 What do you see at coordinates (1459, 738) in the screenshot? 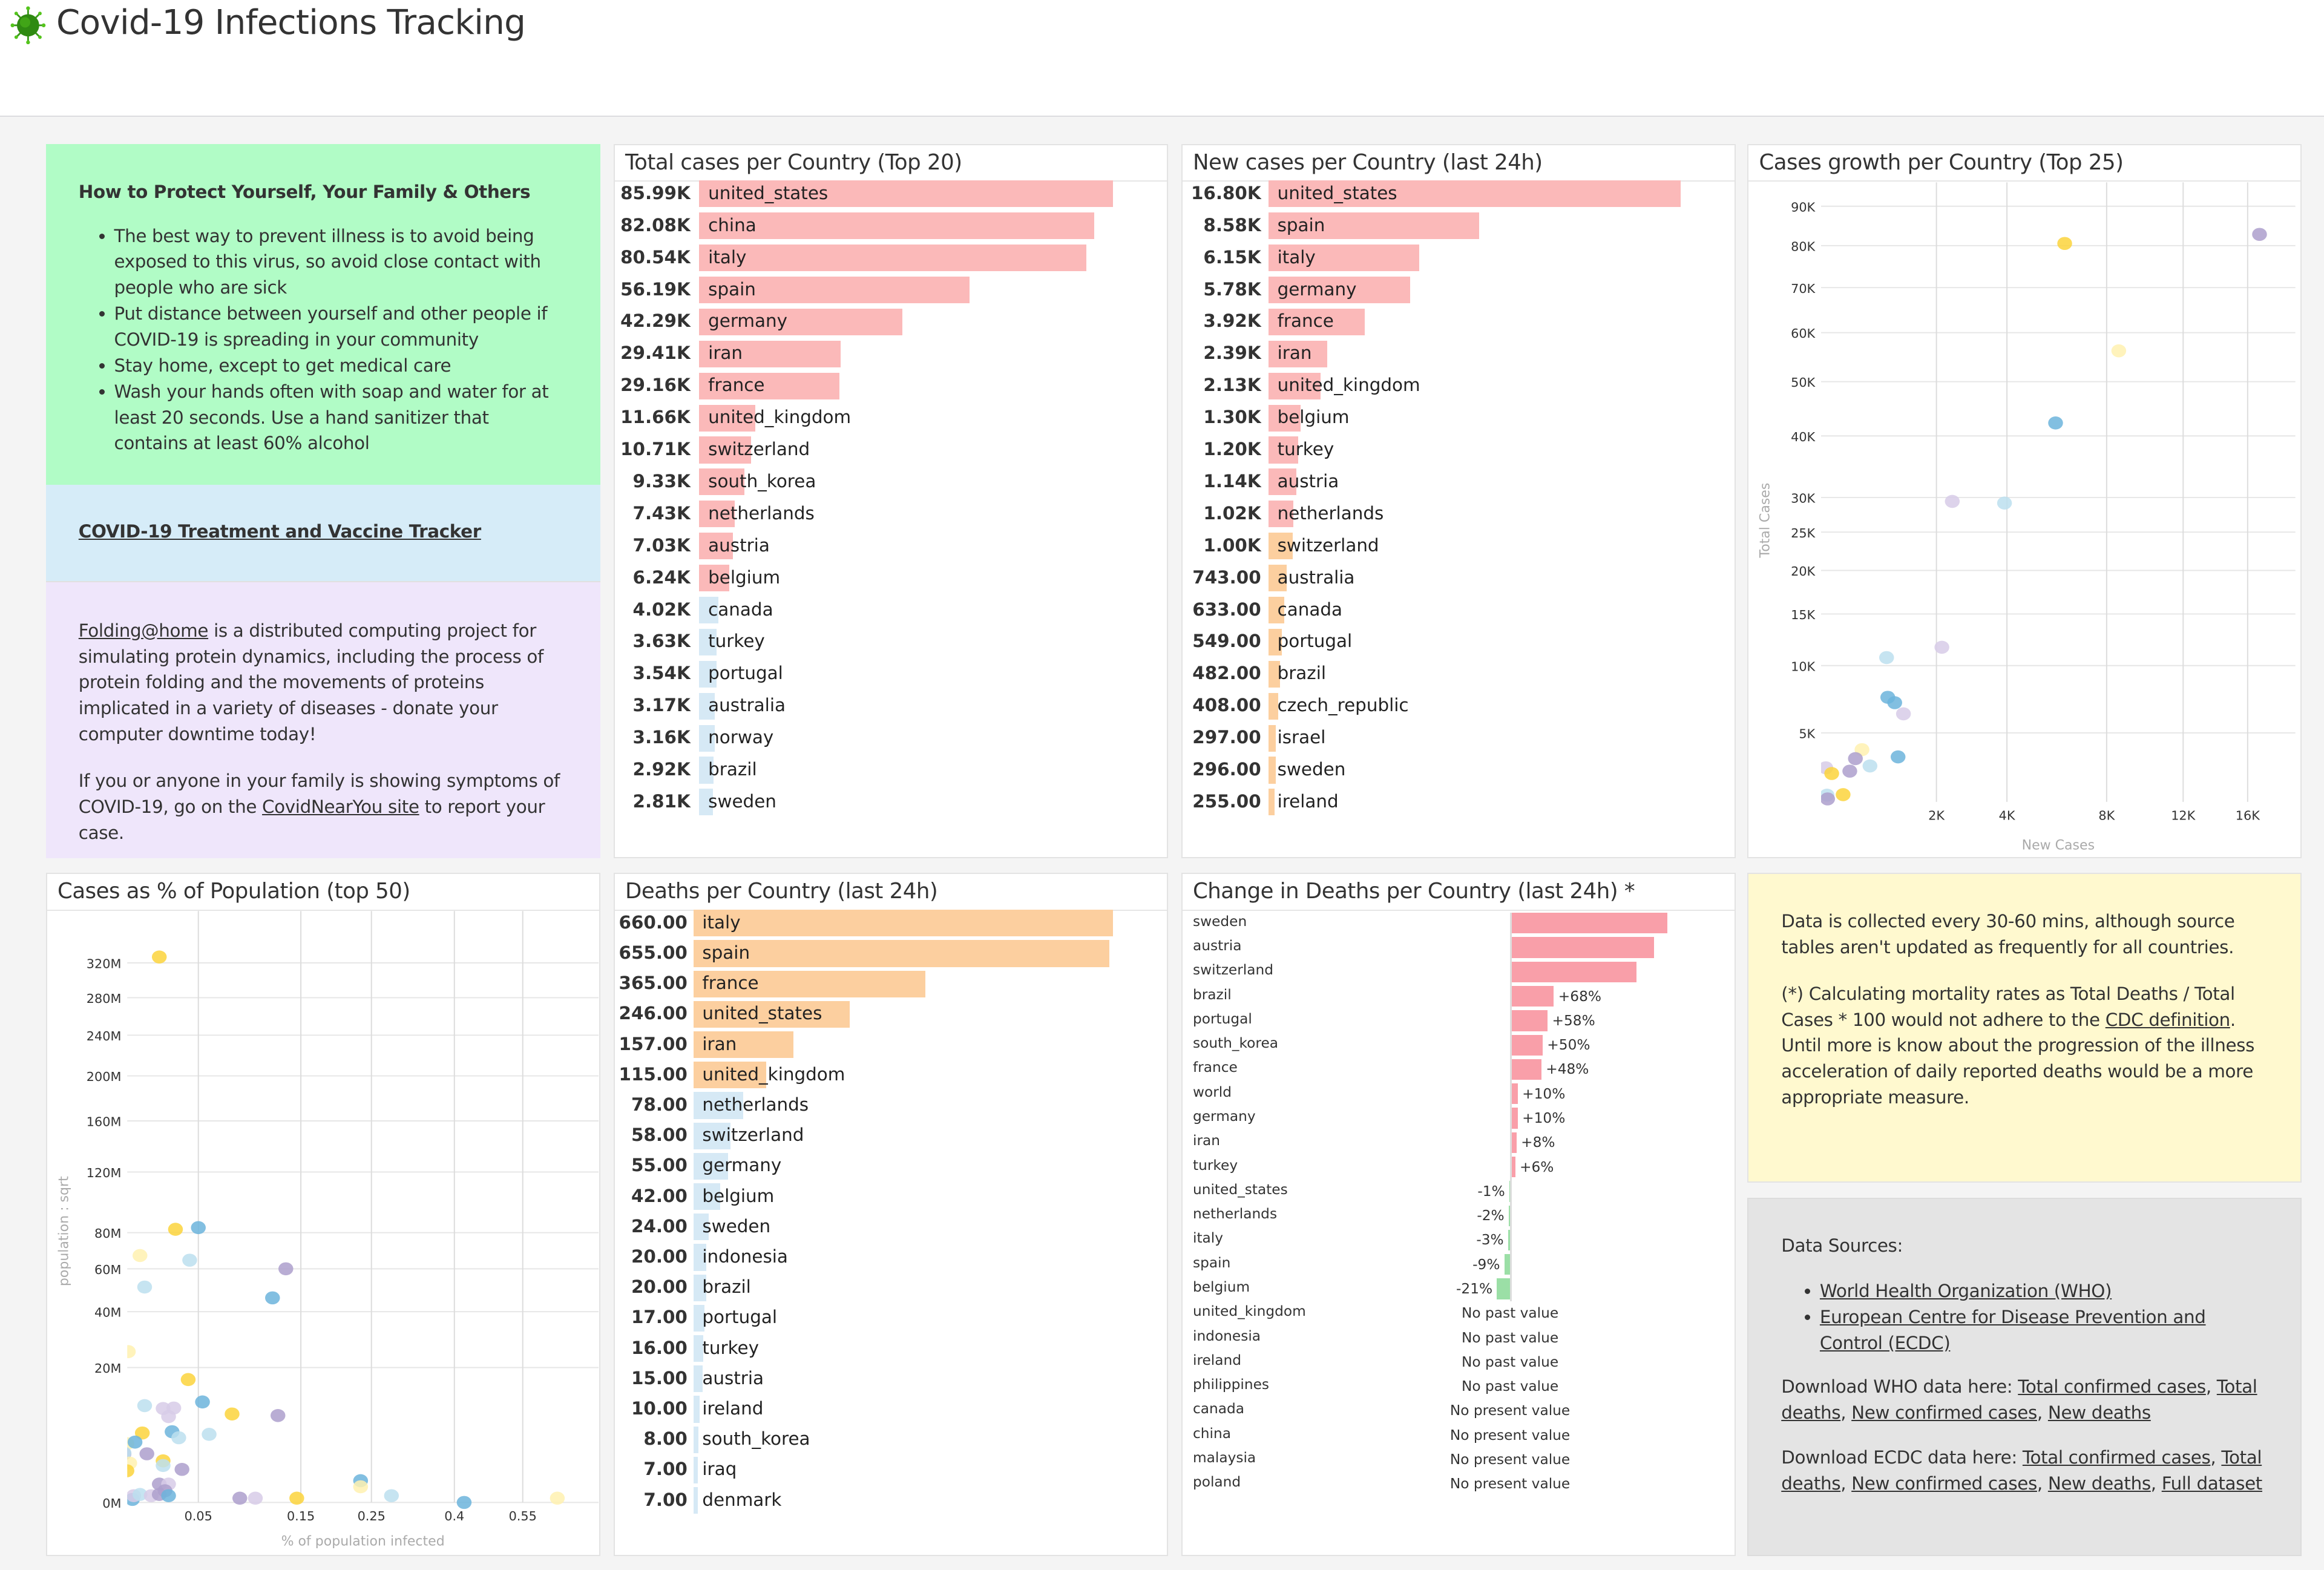
I see `bar-row: 297.00 israel` at bounding box center [1459, 738].